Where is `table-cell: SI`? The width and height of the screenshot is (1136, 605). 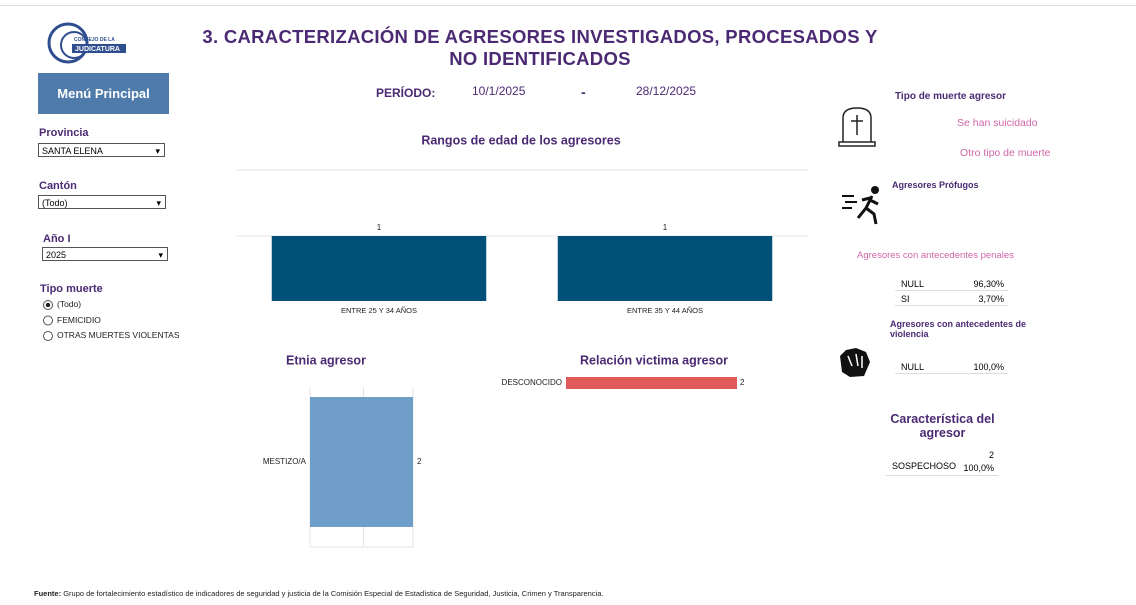
table-cell: SI is located at coordinates (905, 299).